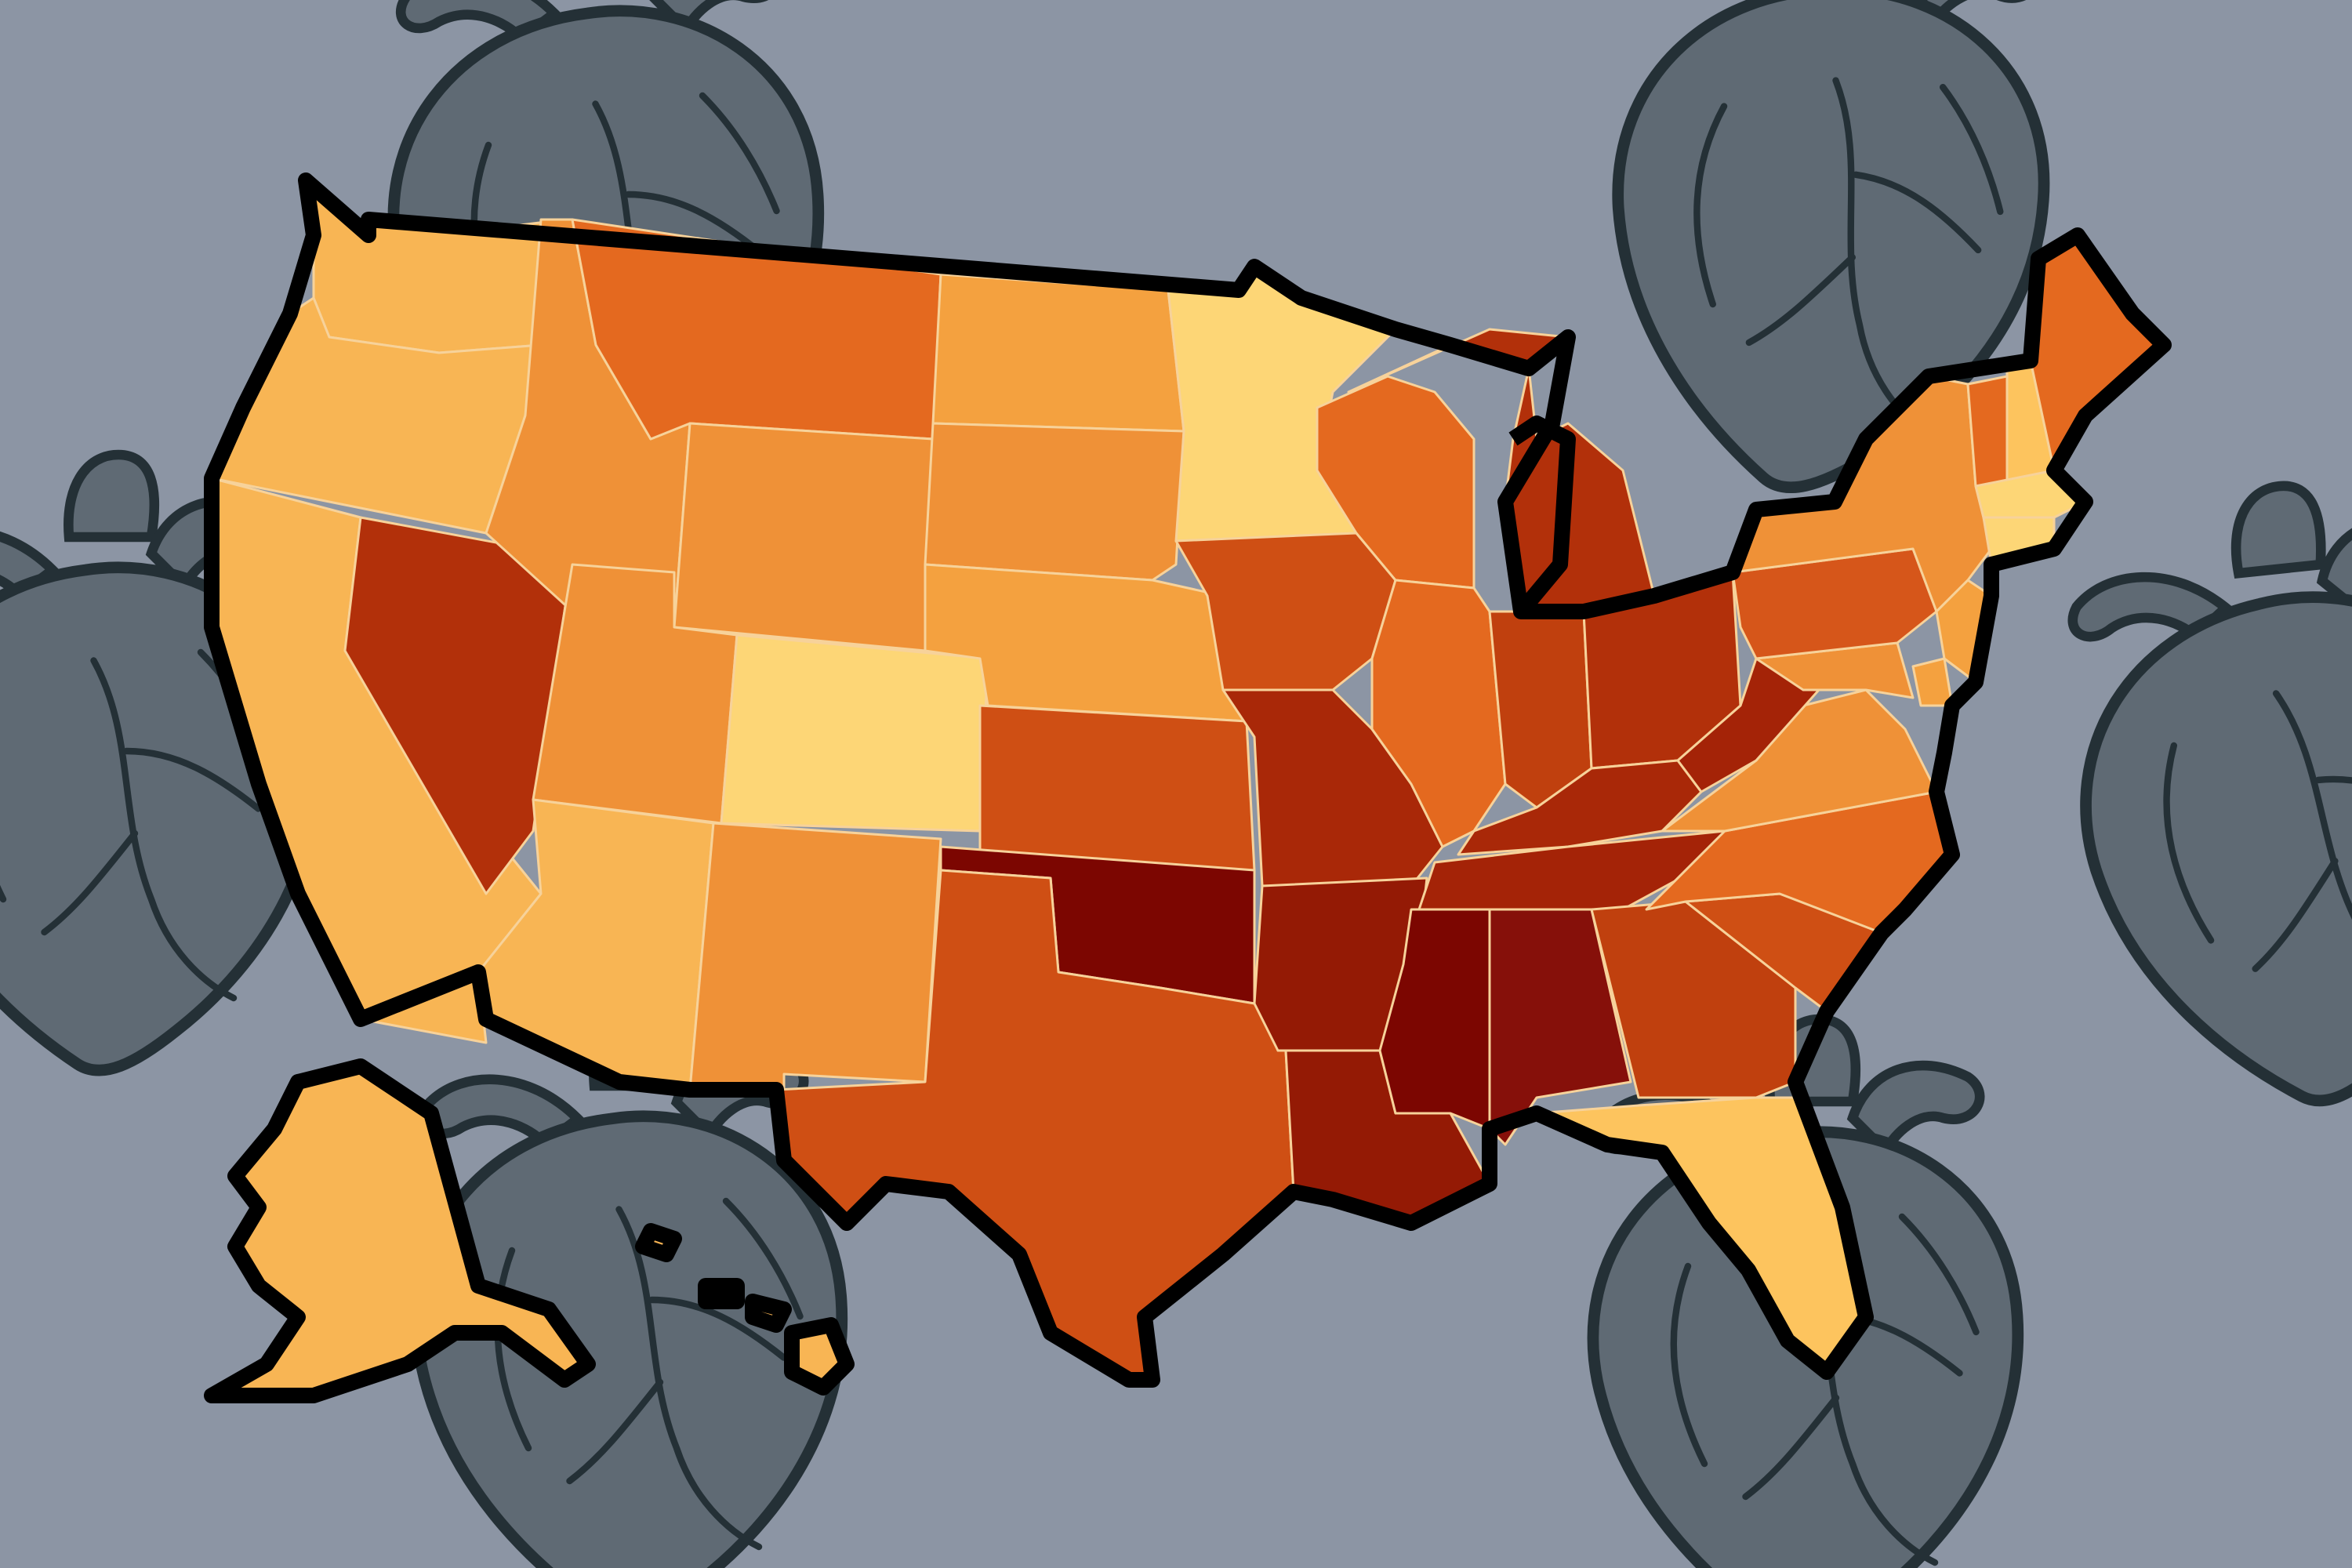 The height and width of the screenshot is (1568, 2352). I want to click on state-co, so click(855, 733).